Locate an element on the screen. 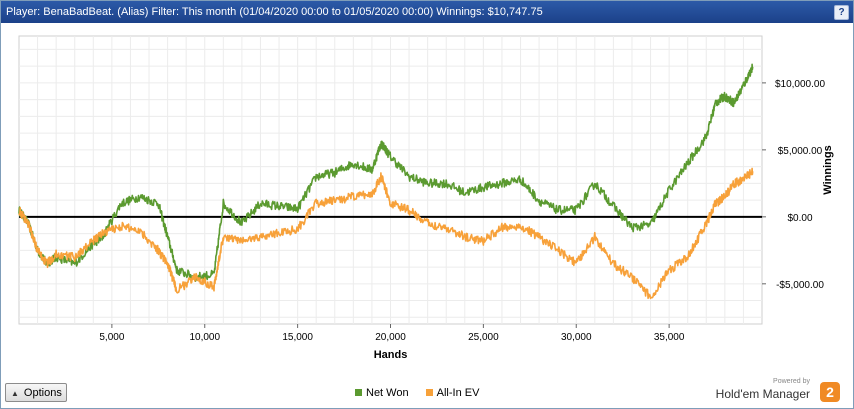 The width and height of the screenshot is (854, 409). y-axis-label: Winnings is located at coordinates (828, 169).